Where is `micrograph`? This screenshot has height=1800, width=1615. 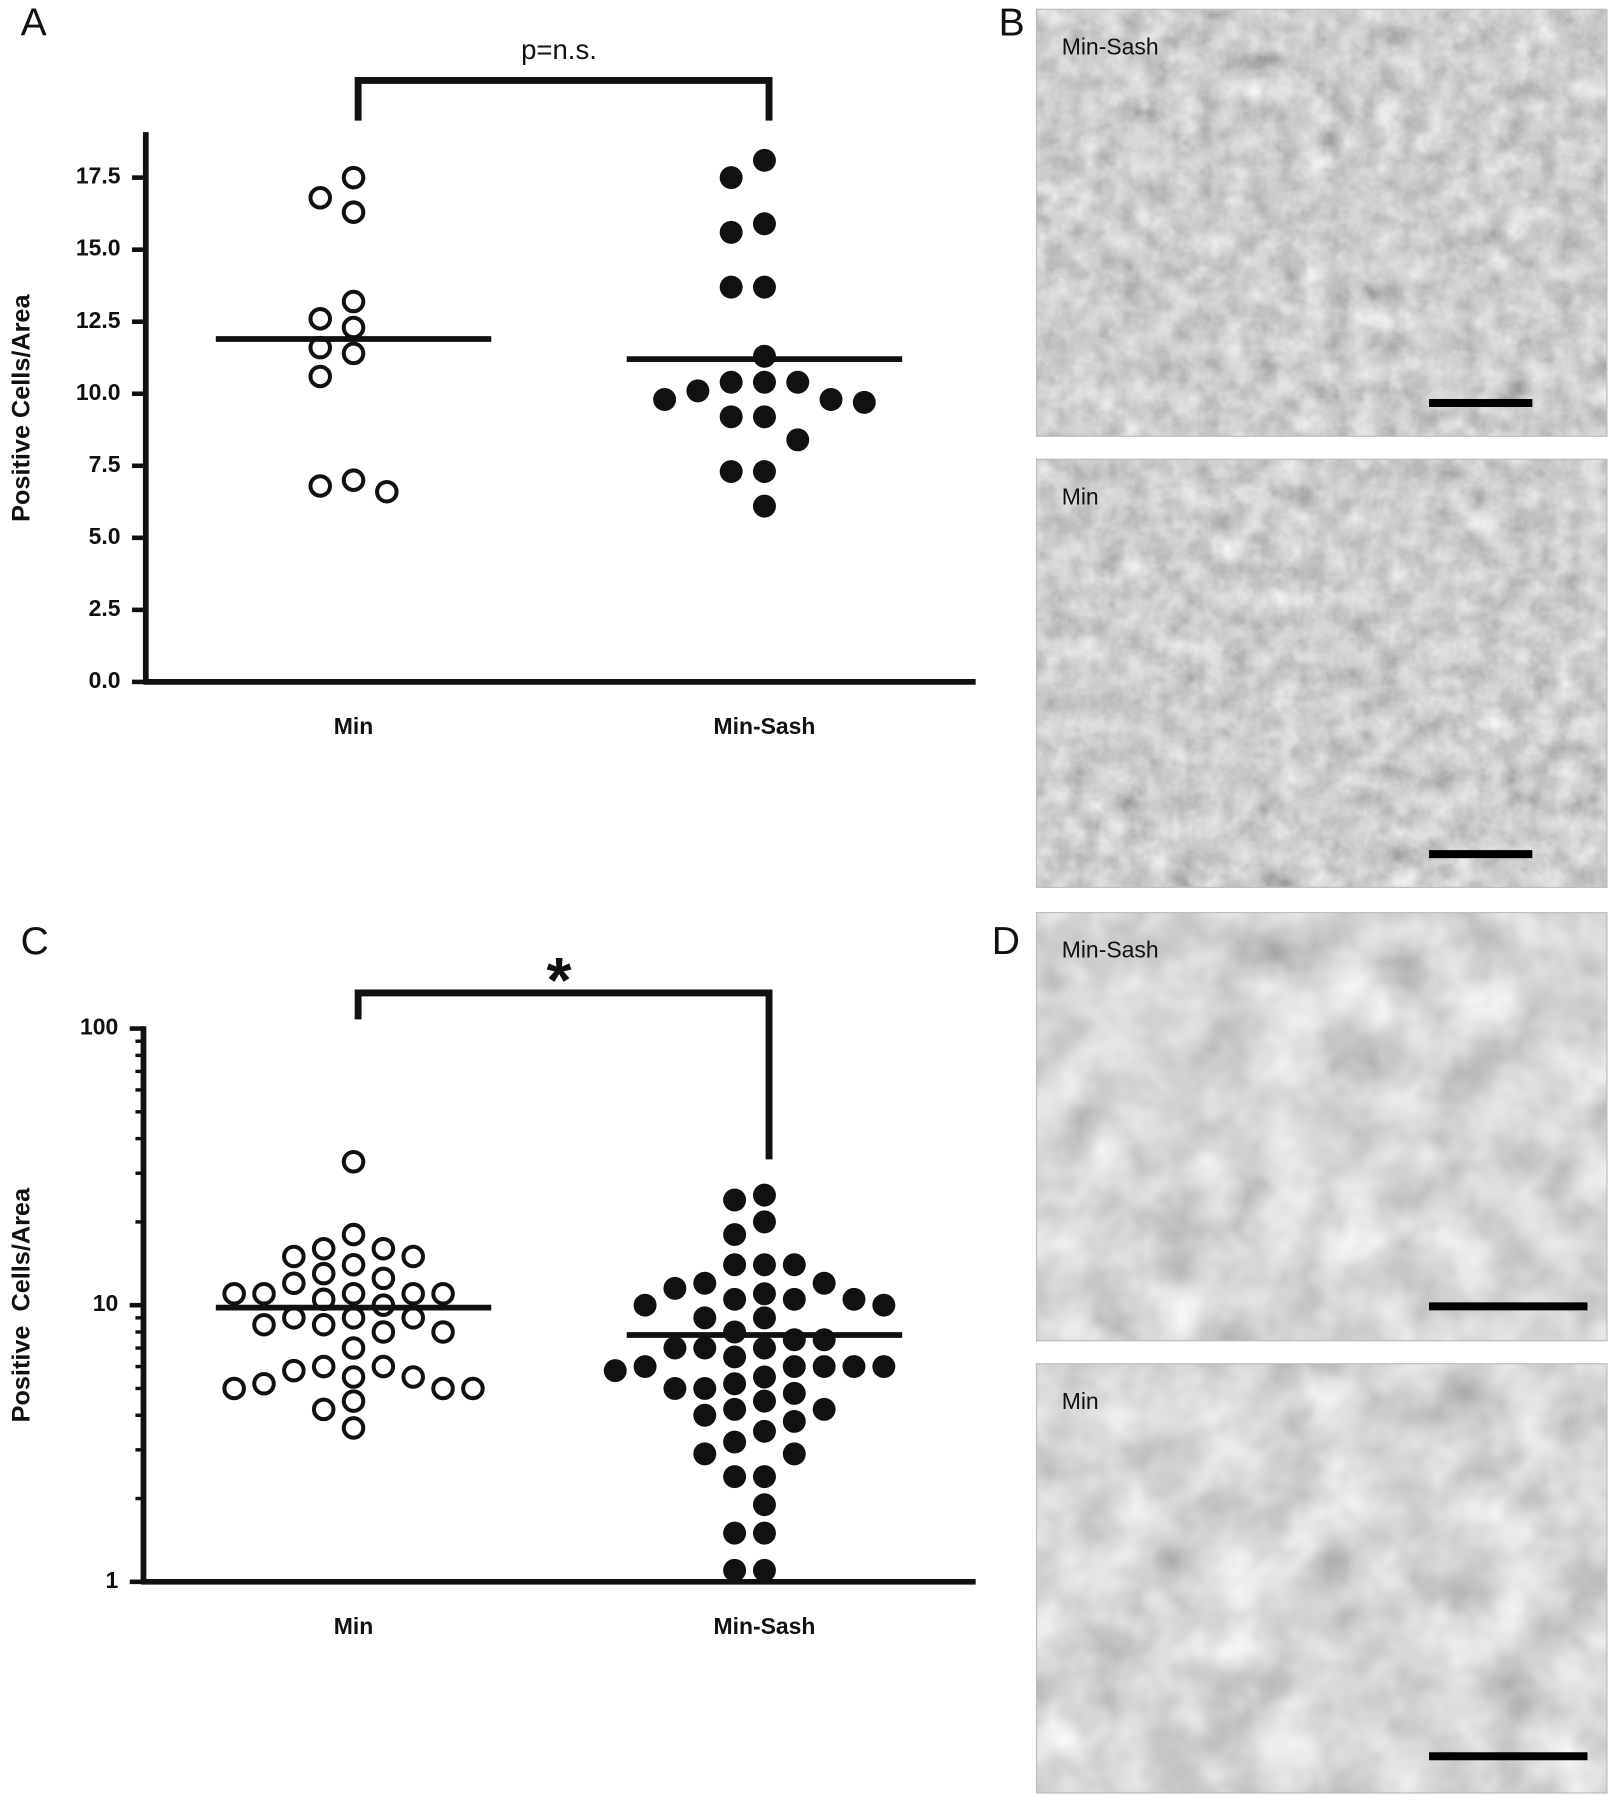 micrograph is located at coordinates (1321, 673).